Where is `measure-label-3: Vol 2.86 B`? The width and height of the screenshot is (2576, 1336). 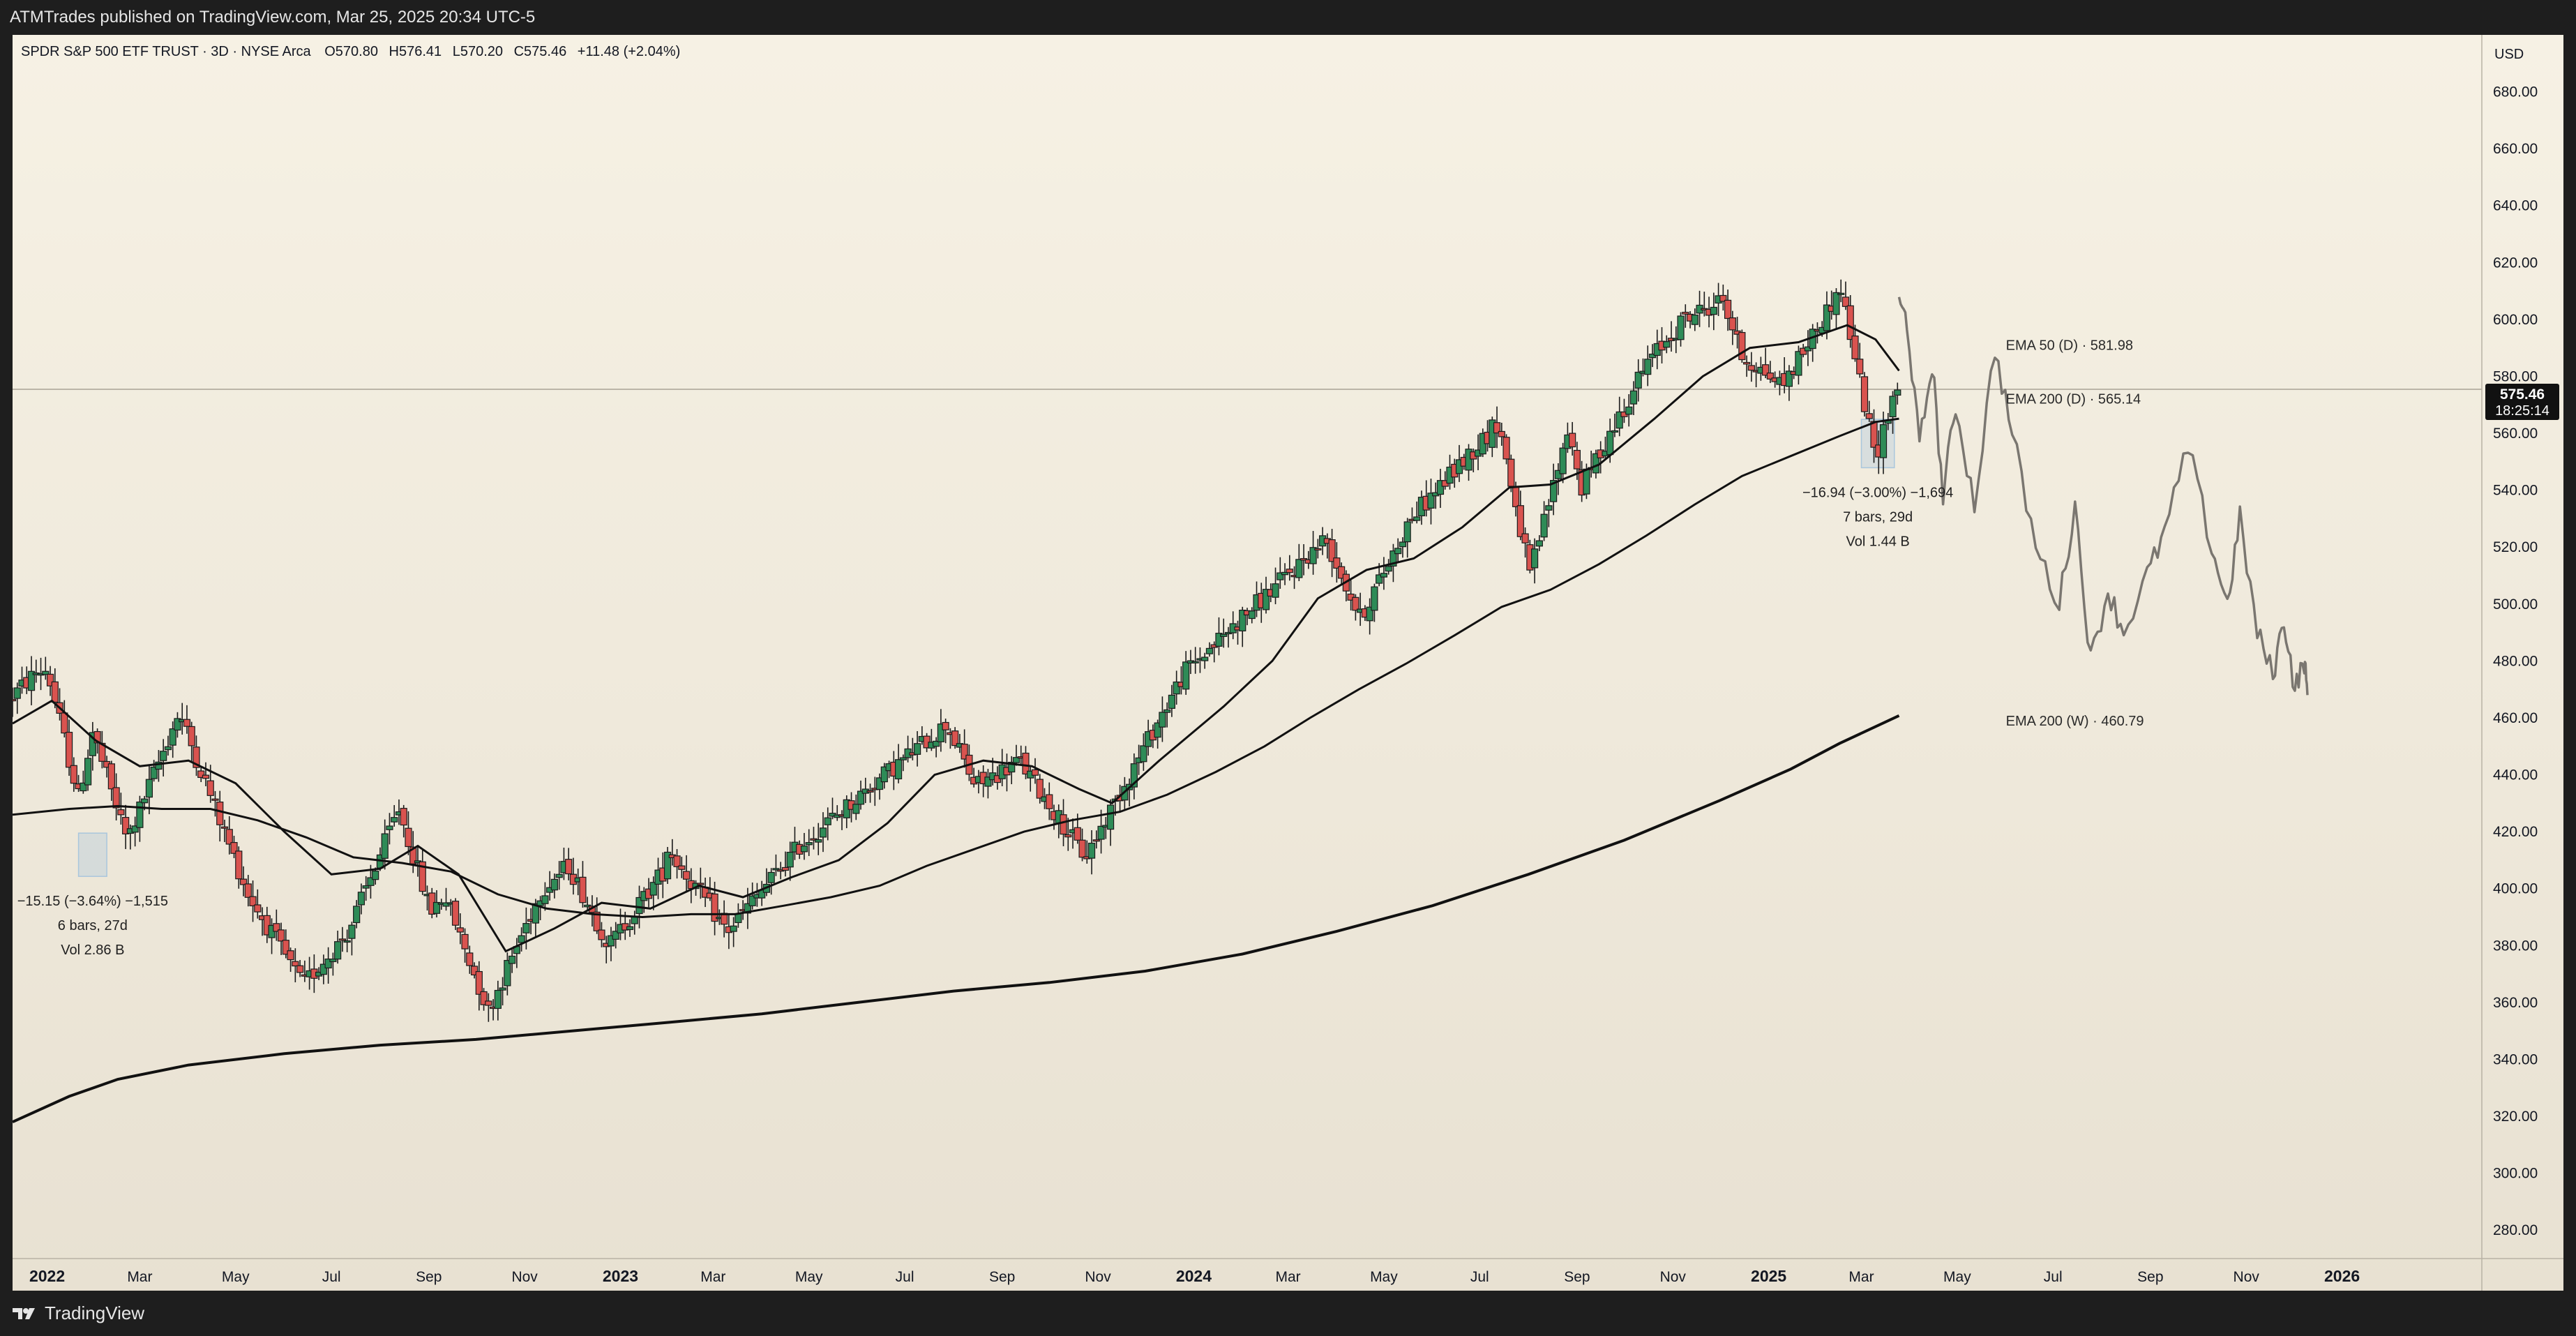
measure-label-3: Vol 2.86 B is located at coordinates (92, 950).